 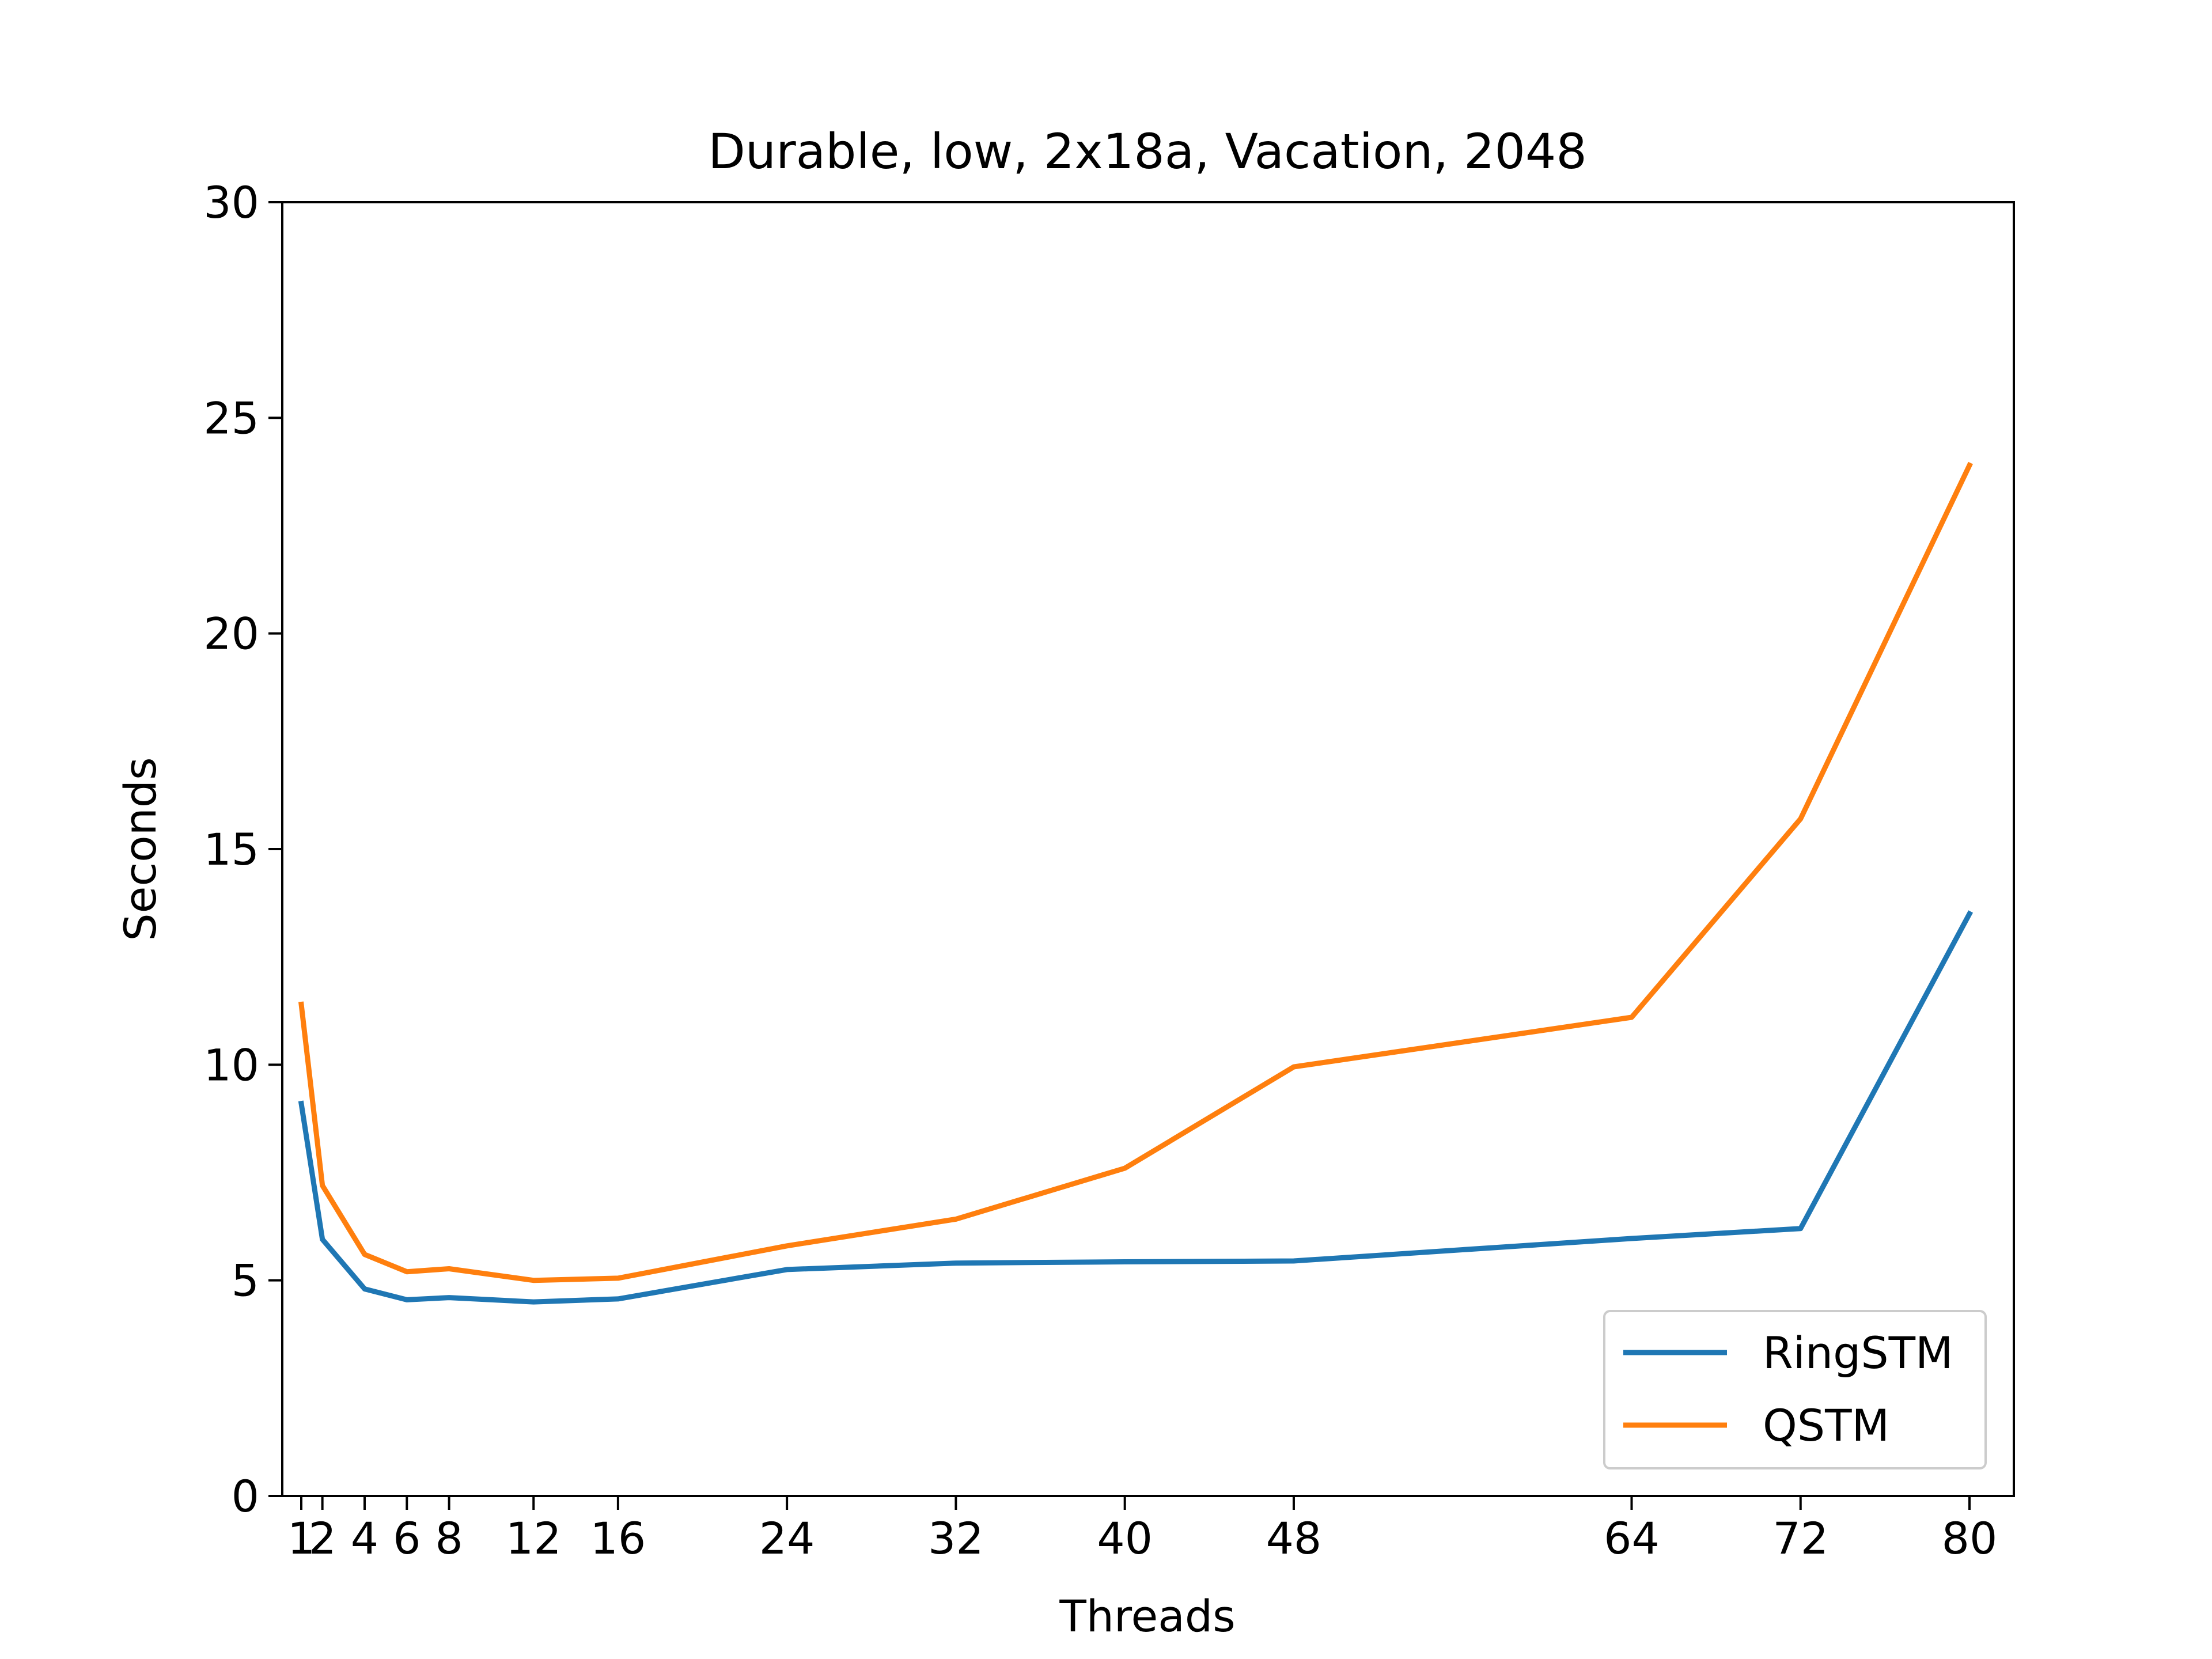 What do you see at coordinates (534, 1538) in the screenshot?
I see `x-tick-label: 12` at bounding box center [534, 1538].